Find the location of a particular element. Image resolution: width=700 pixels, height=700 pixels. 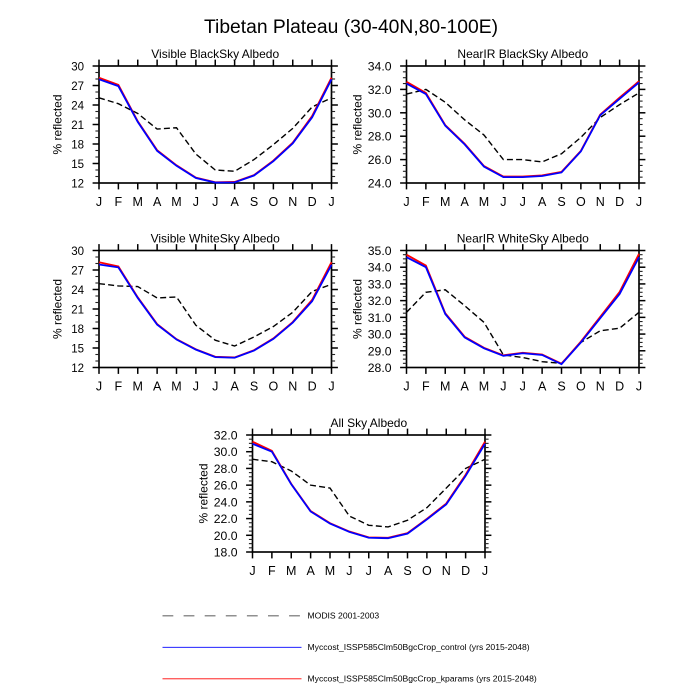

svg-text: 35.0 is located at coordinates (380, 251).